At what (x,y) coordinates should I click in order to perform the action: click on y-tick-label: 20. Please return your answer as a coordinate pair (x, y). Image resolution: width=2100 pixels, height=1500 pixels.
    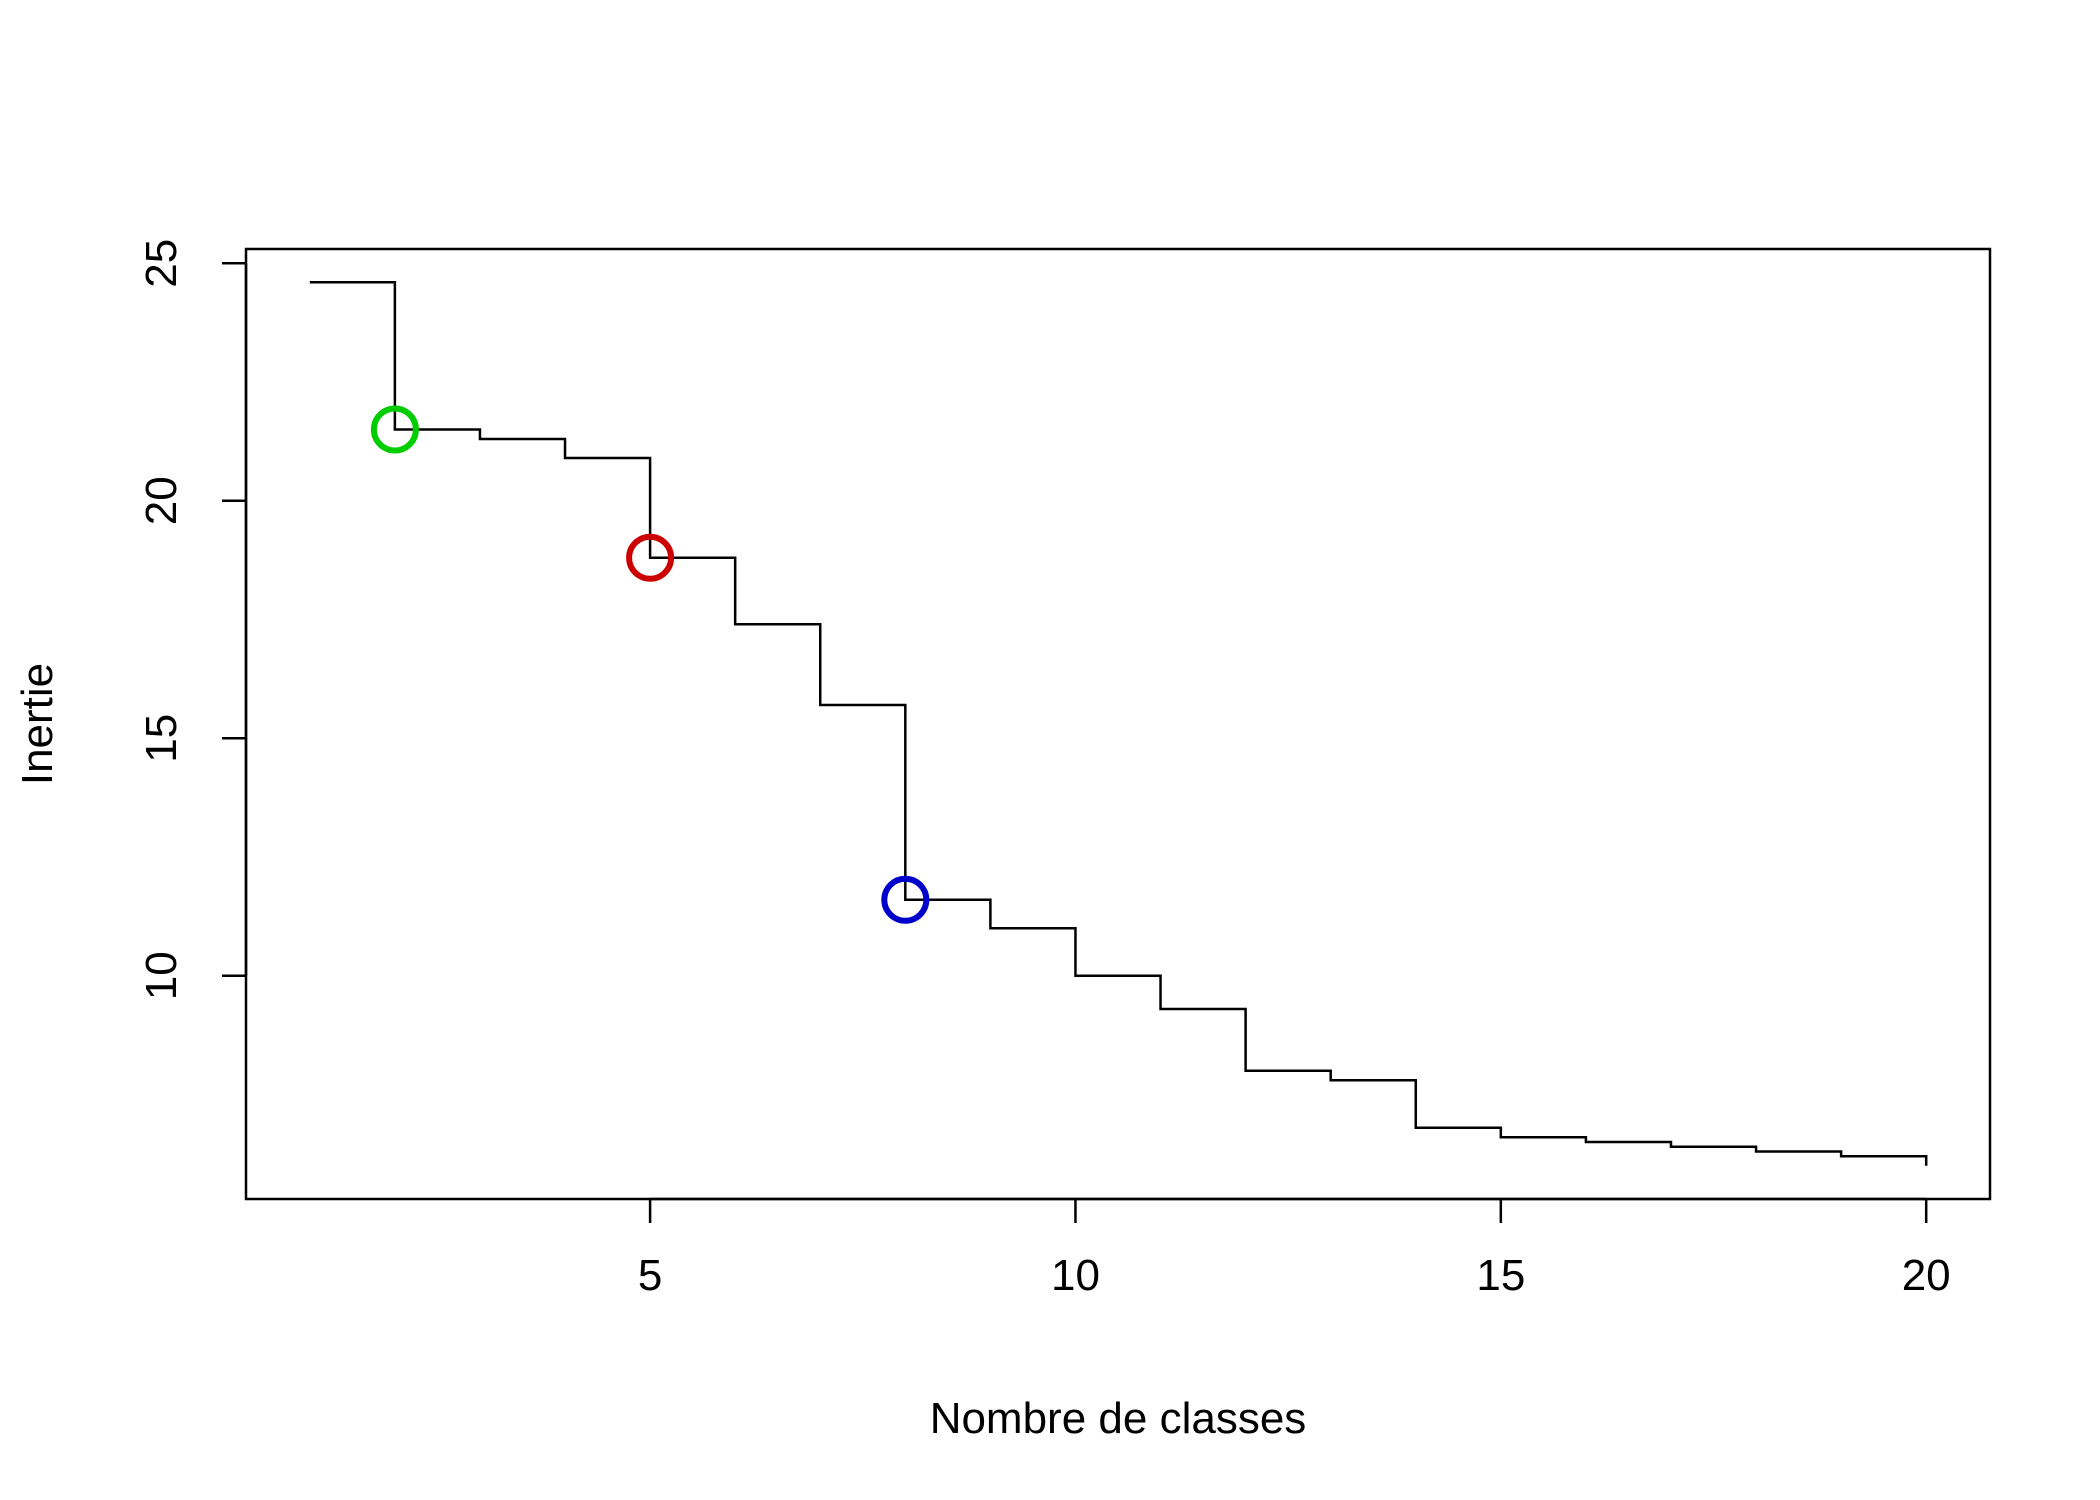
    Looking at the image, I should click on (161, 500).